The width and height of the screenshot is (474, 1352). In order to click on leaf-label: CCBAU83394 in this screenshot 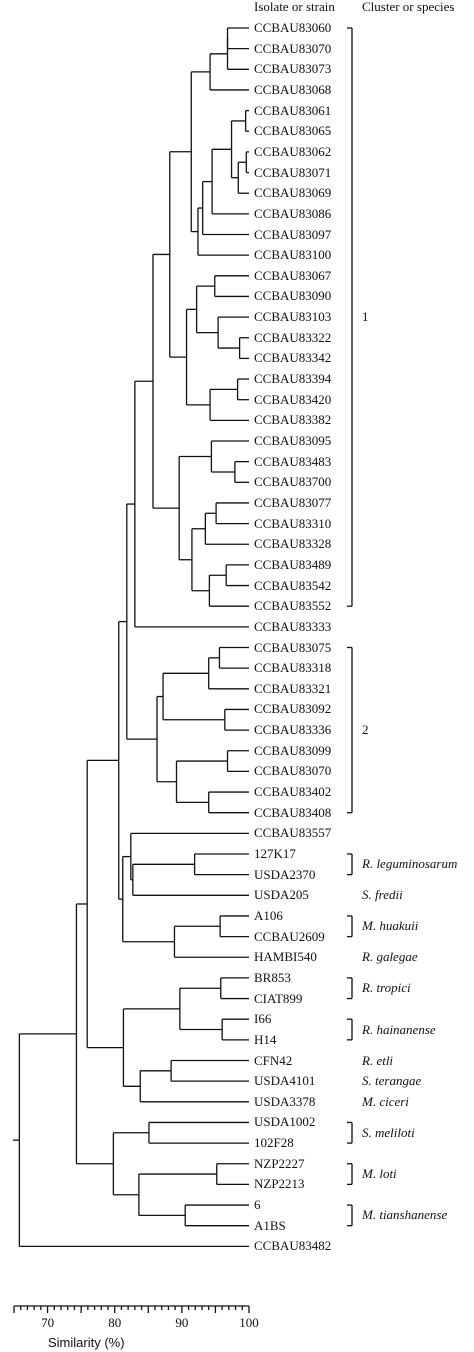, I will do `click(293, 379)`.